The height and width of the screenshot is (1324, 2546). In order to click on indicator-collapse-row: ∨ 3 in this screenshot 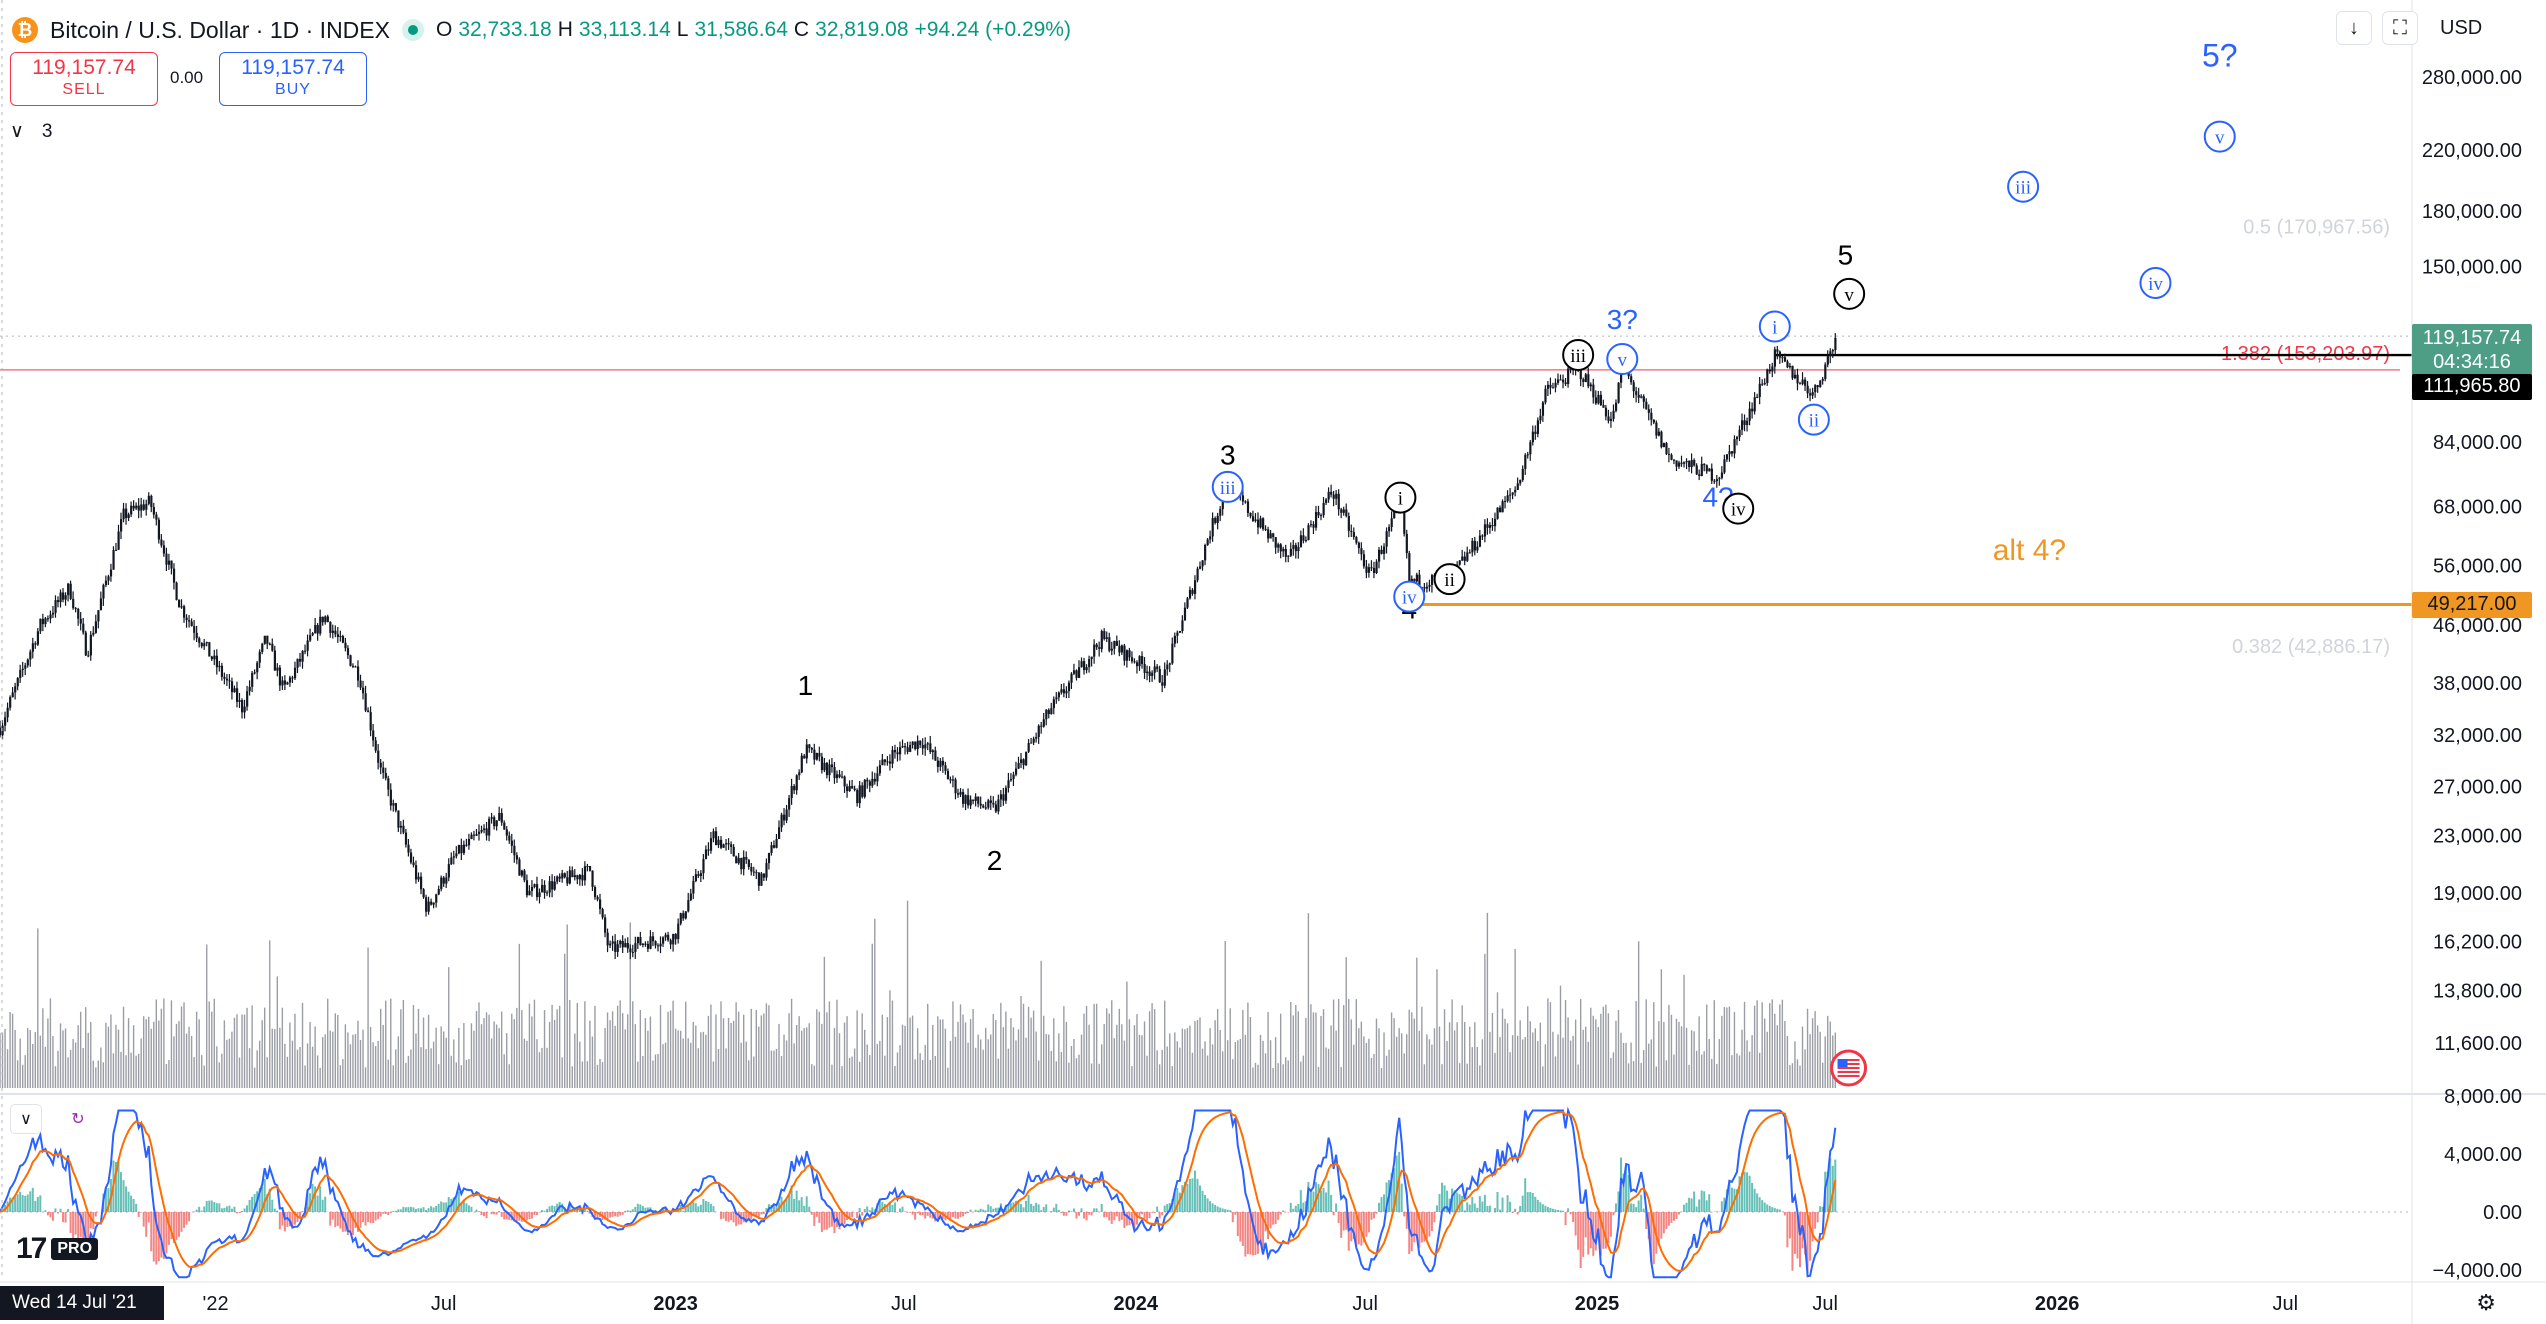, I will do `click(31, 131)`.